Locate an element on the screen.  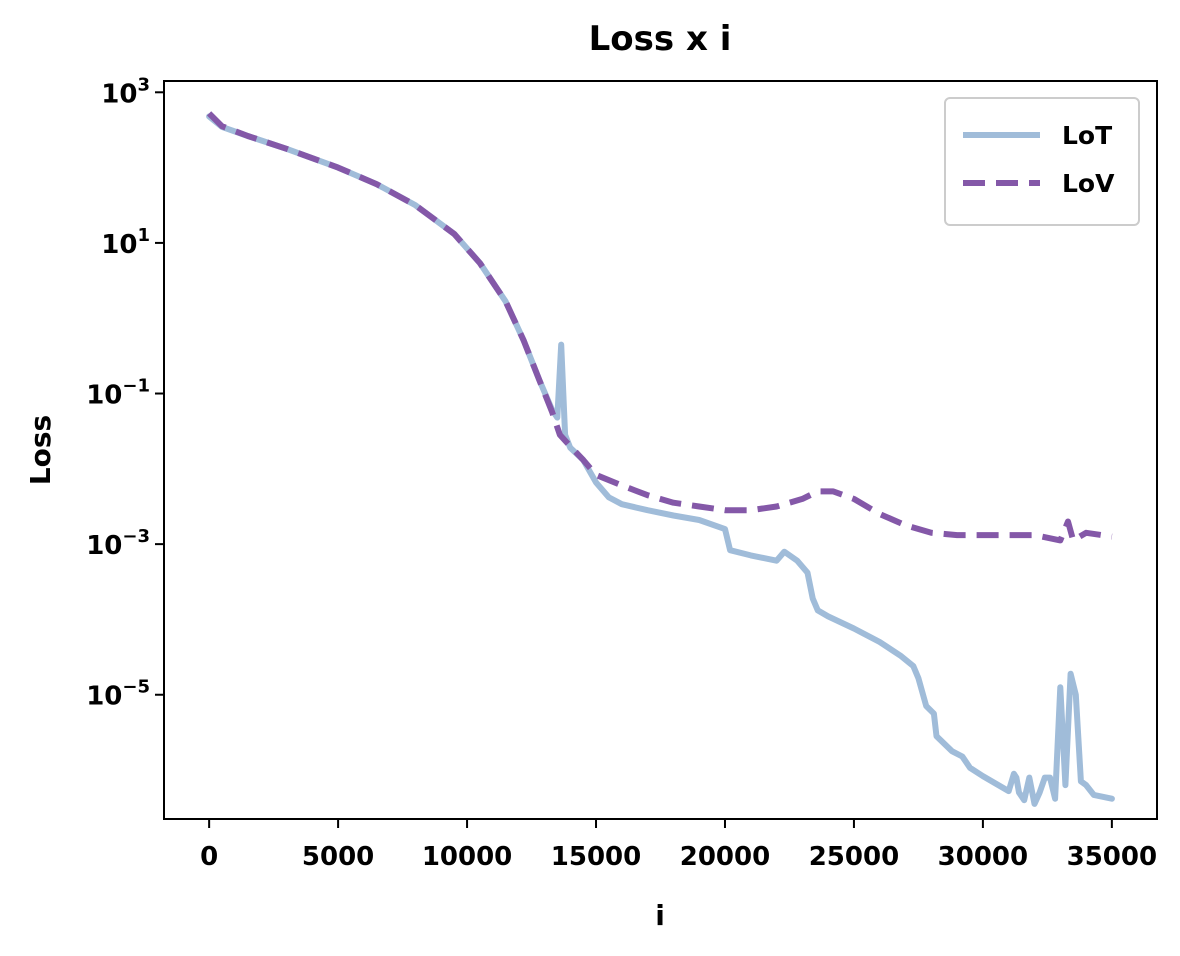
x-tick-label: 15000 is located at coordinates (596, 857).